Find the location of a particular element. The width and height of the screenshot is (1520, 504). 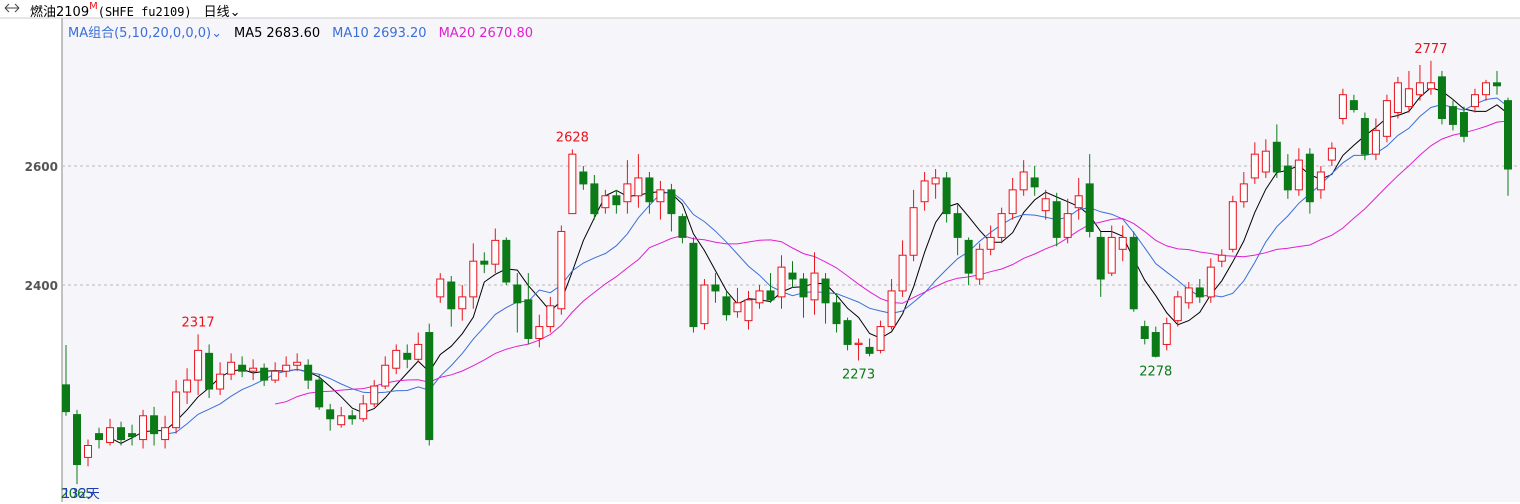

low-label: 2278 is located at coordinates (1155, 372).